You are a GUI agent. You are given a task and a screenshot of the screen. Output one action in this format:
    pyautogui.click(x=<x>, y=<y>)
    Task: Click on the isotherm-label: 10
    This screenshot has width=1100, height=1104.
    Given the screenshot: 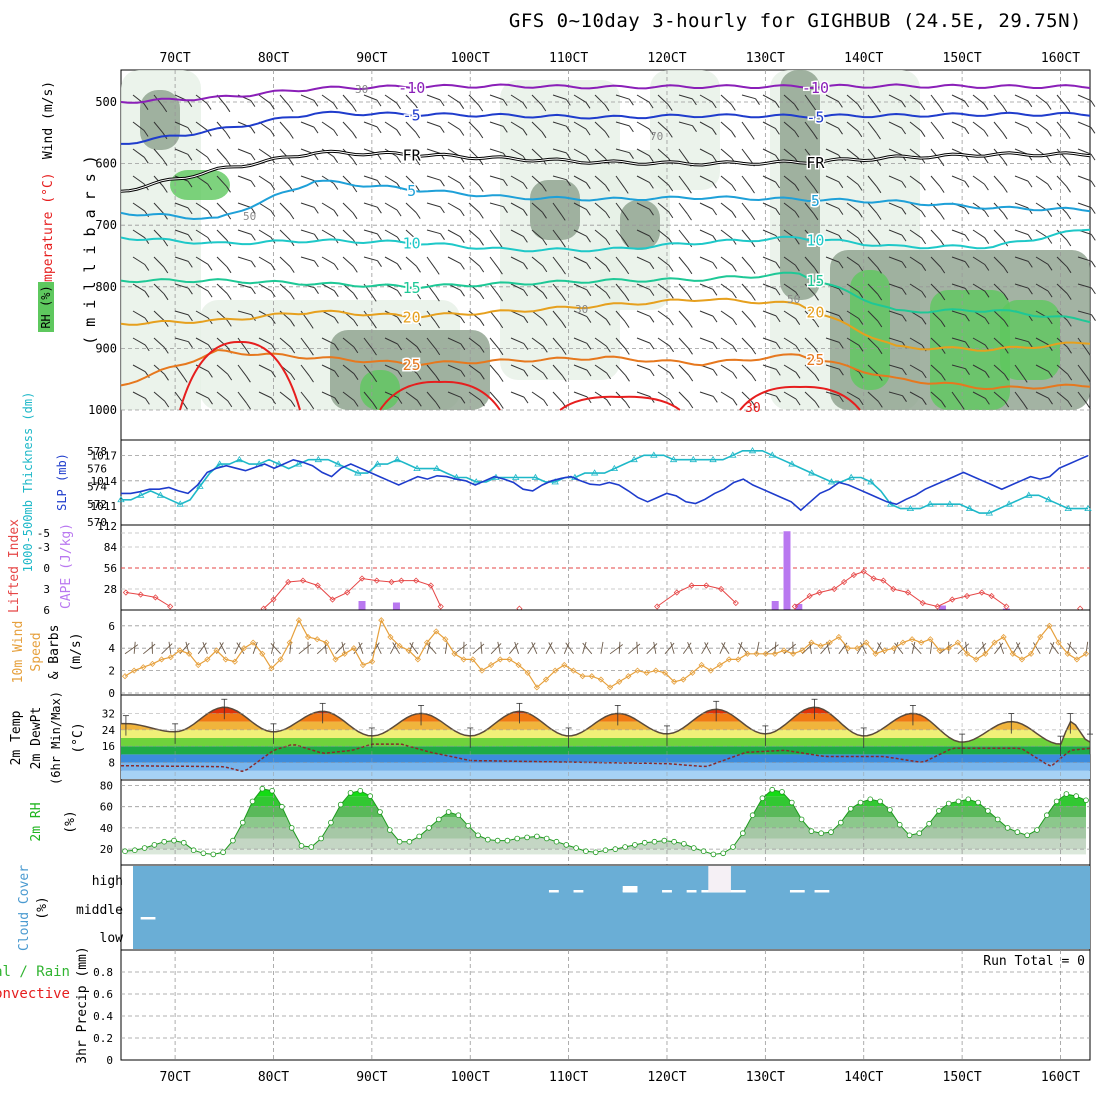 What is the action you would take?
    pyautogui.click(x=815, y=240)
    